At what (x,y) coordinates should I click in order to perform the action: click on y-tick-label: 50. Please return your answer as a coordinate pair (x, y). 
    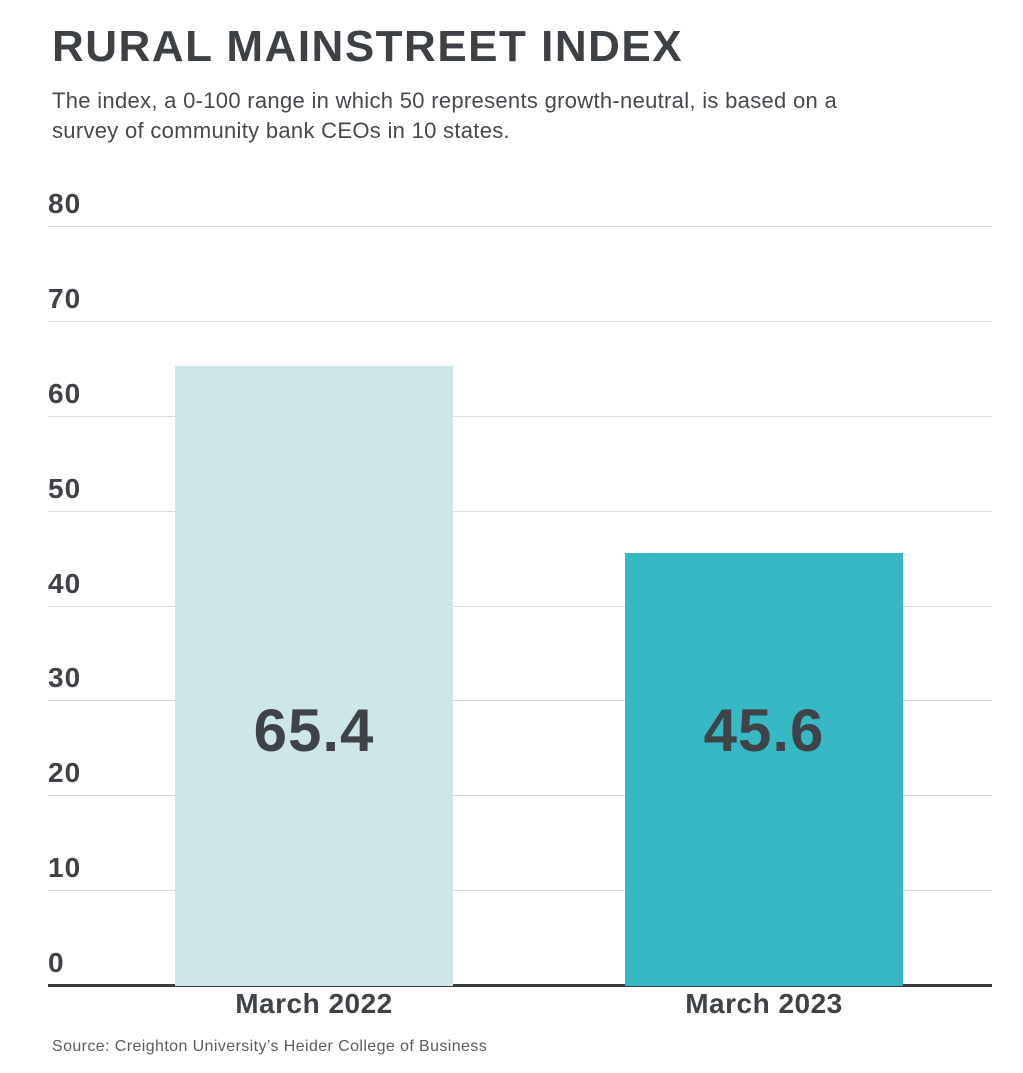
    Looking at the image, I should click on (65, 488).